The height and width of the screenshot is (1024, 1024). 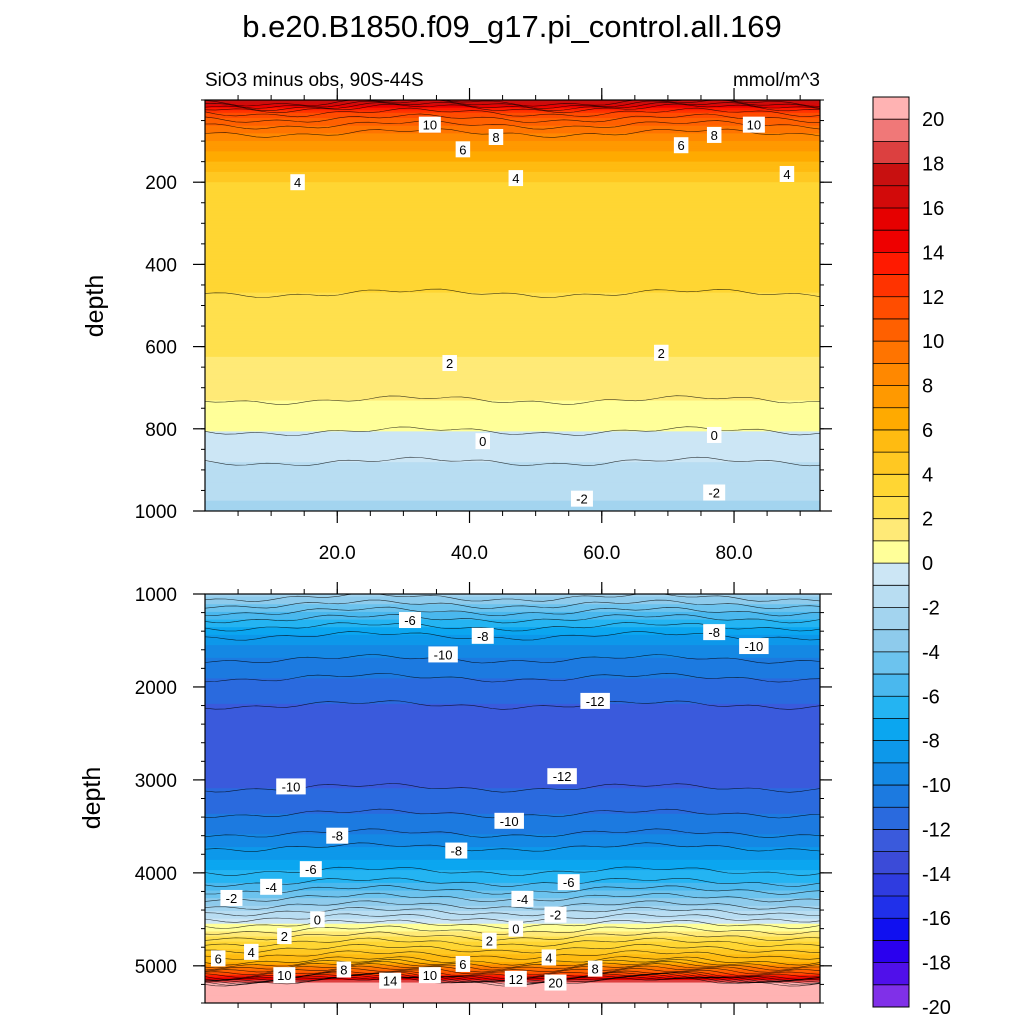 What do you see at coordinates (271, 887) in the screenshot?
I see `contour-label: -4` at bounding box center [271, 887].